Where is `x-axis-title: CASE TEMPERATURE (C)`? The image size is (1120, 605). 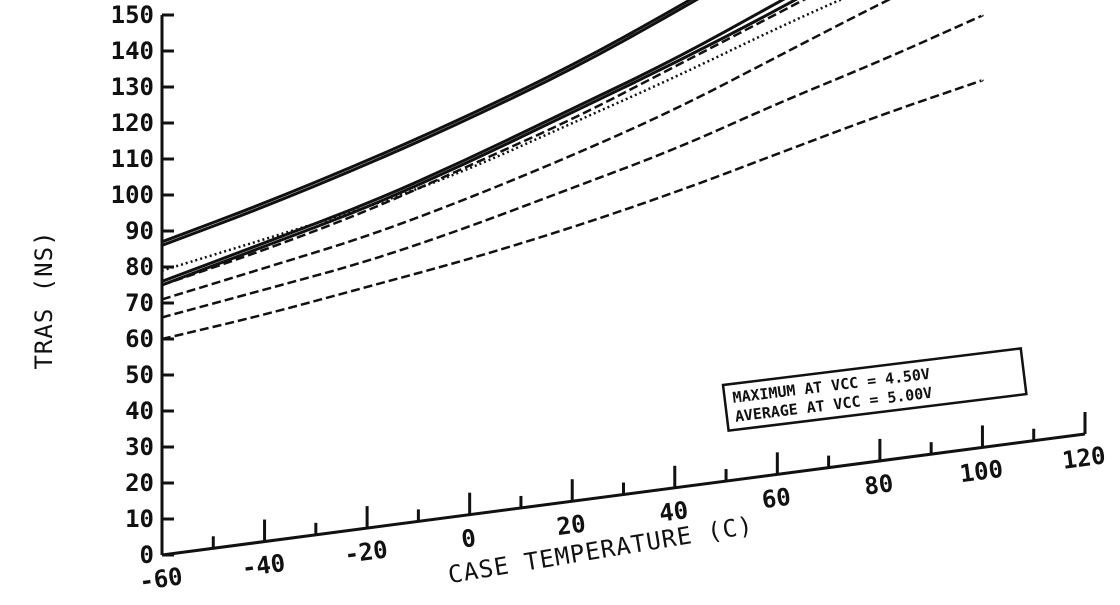 x-axis-title: CASE TEMPERATURE (C) is located at coordinates (600, 550).